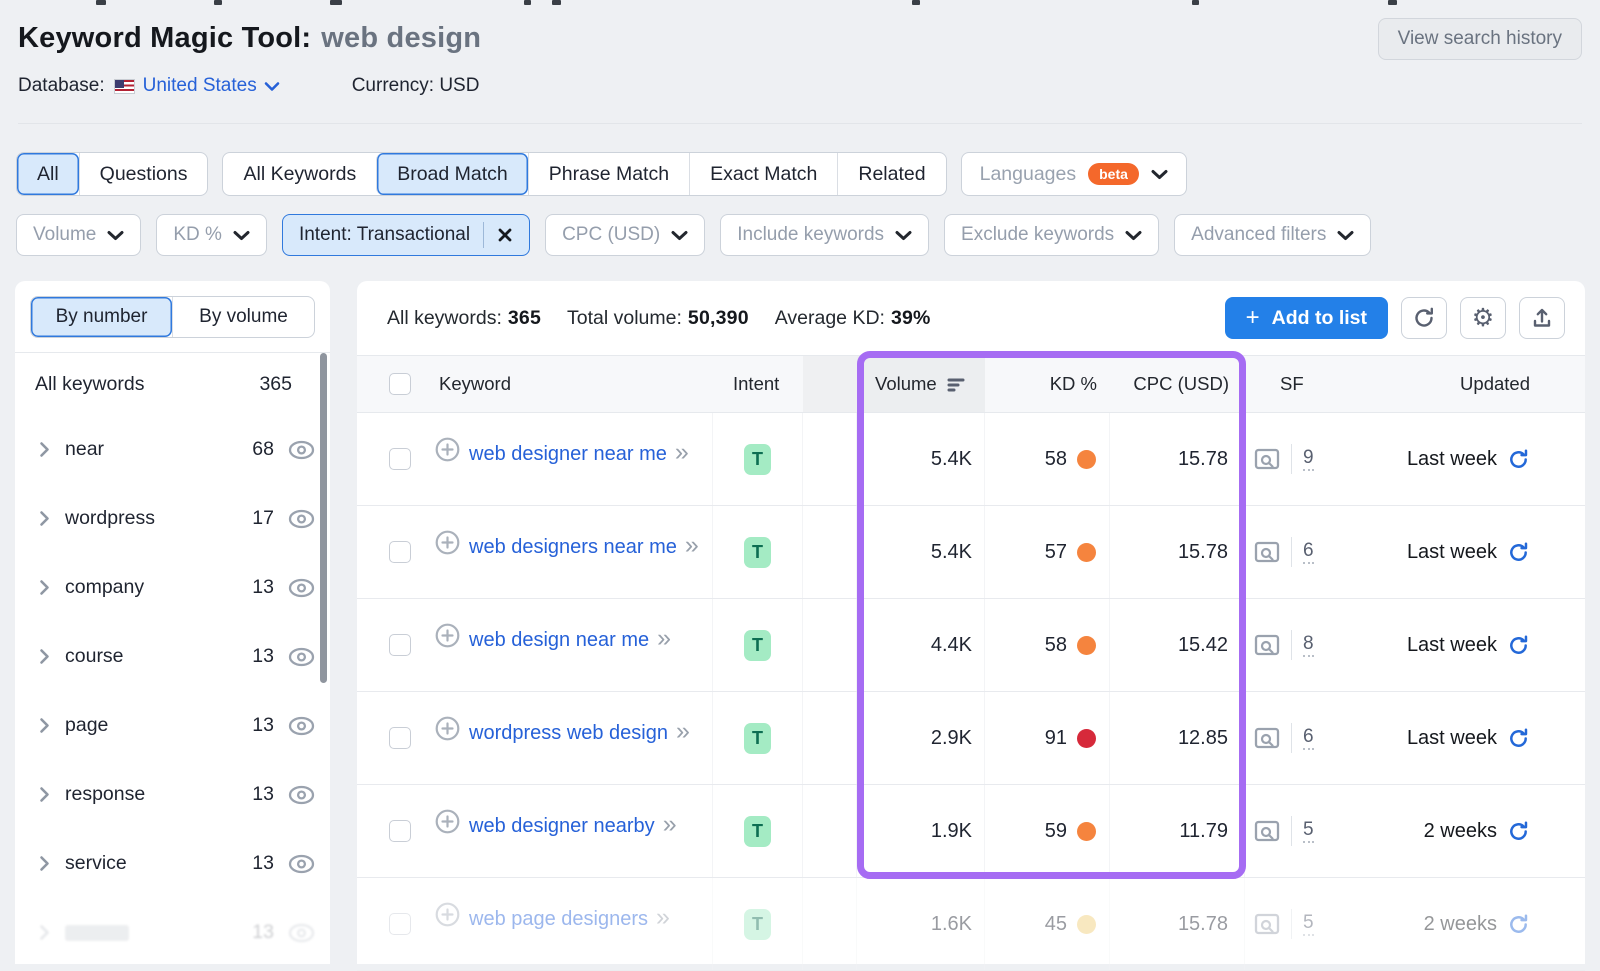 Image resolution: width=1600 pixels, height=971 pixels. I want to click on sidebar-group-item-partial: 13, so click(172, 932).